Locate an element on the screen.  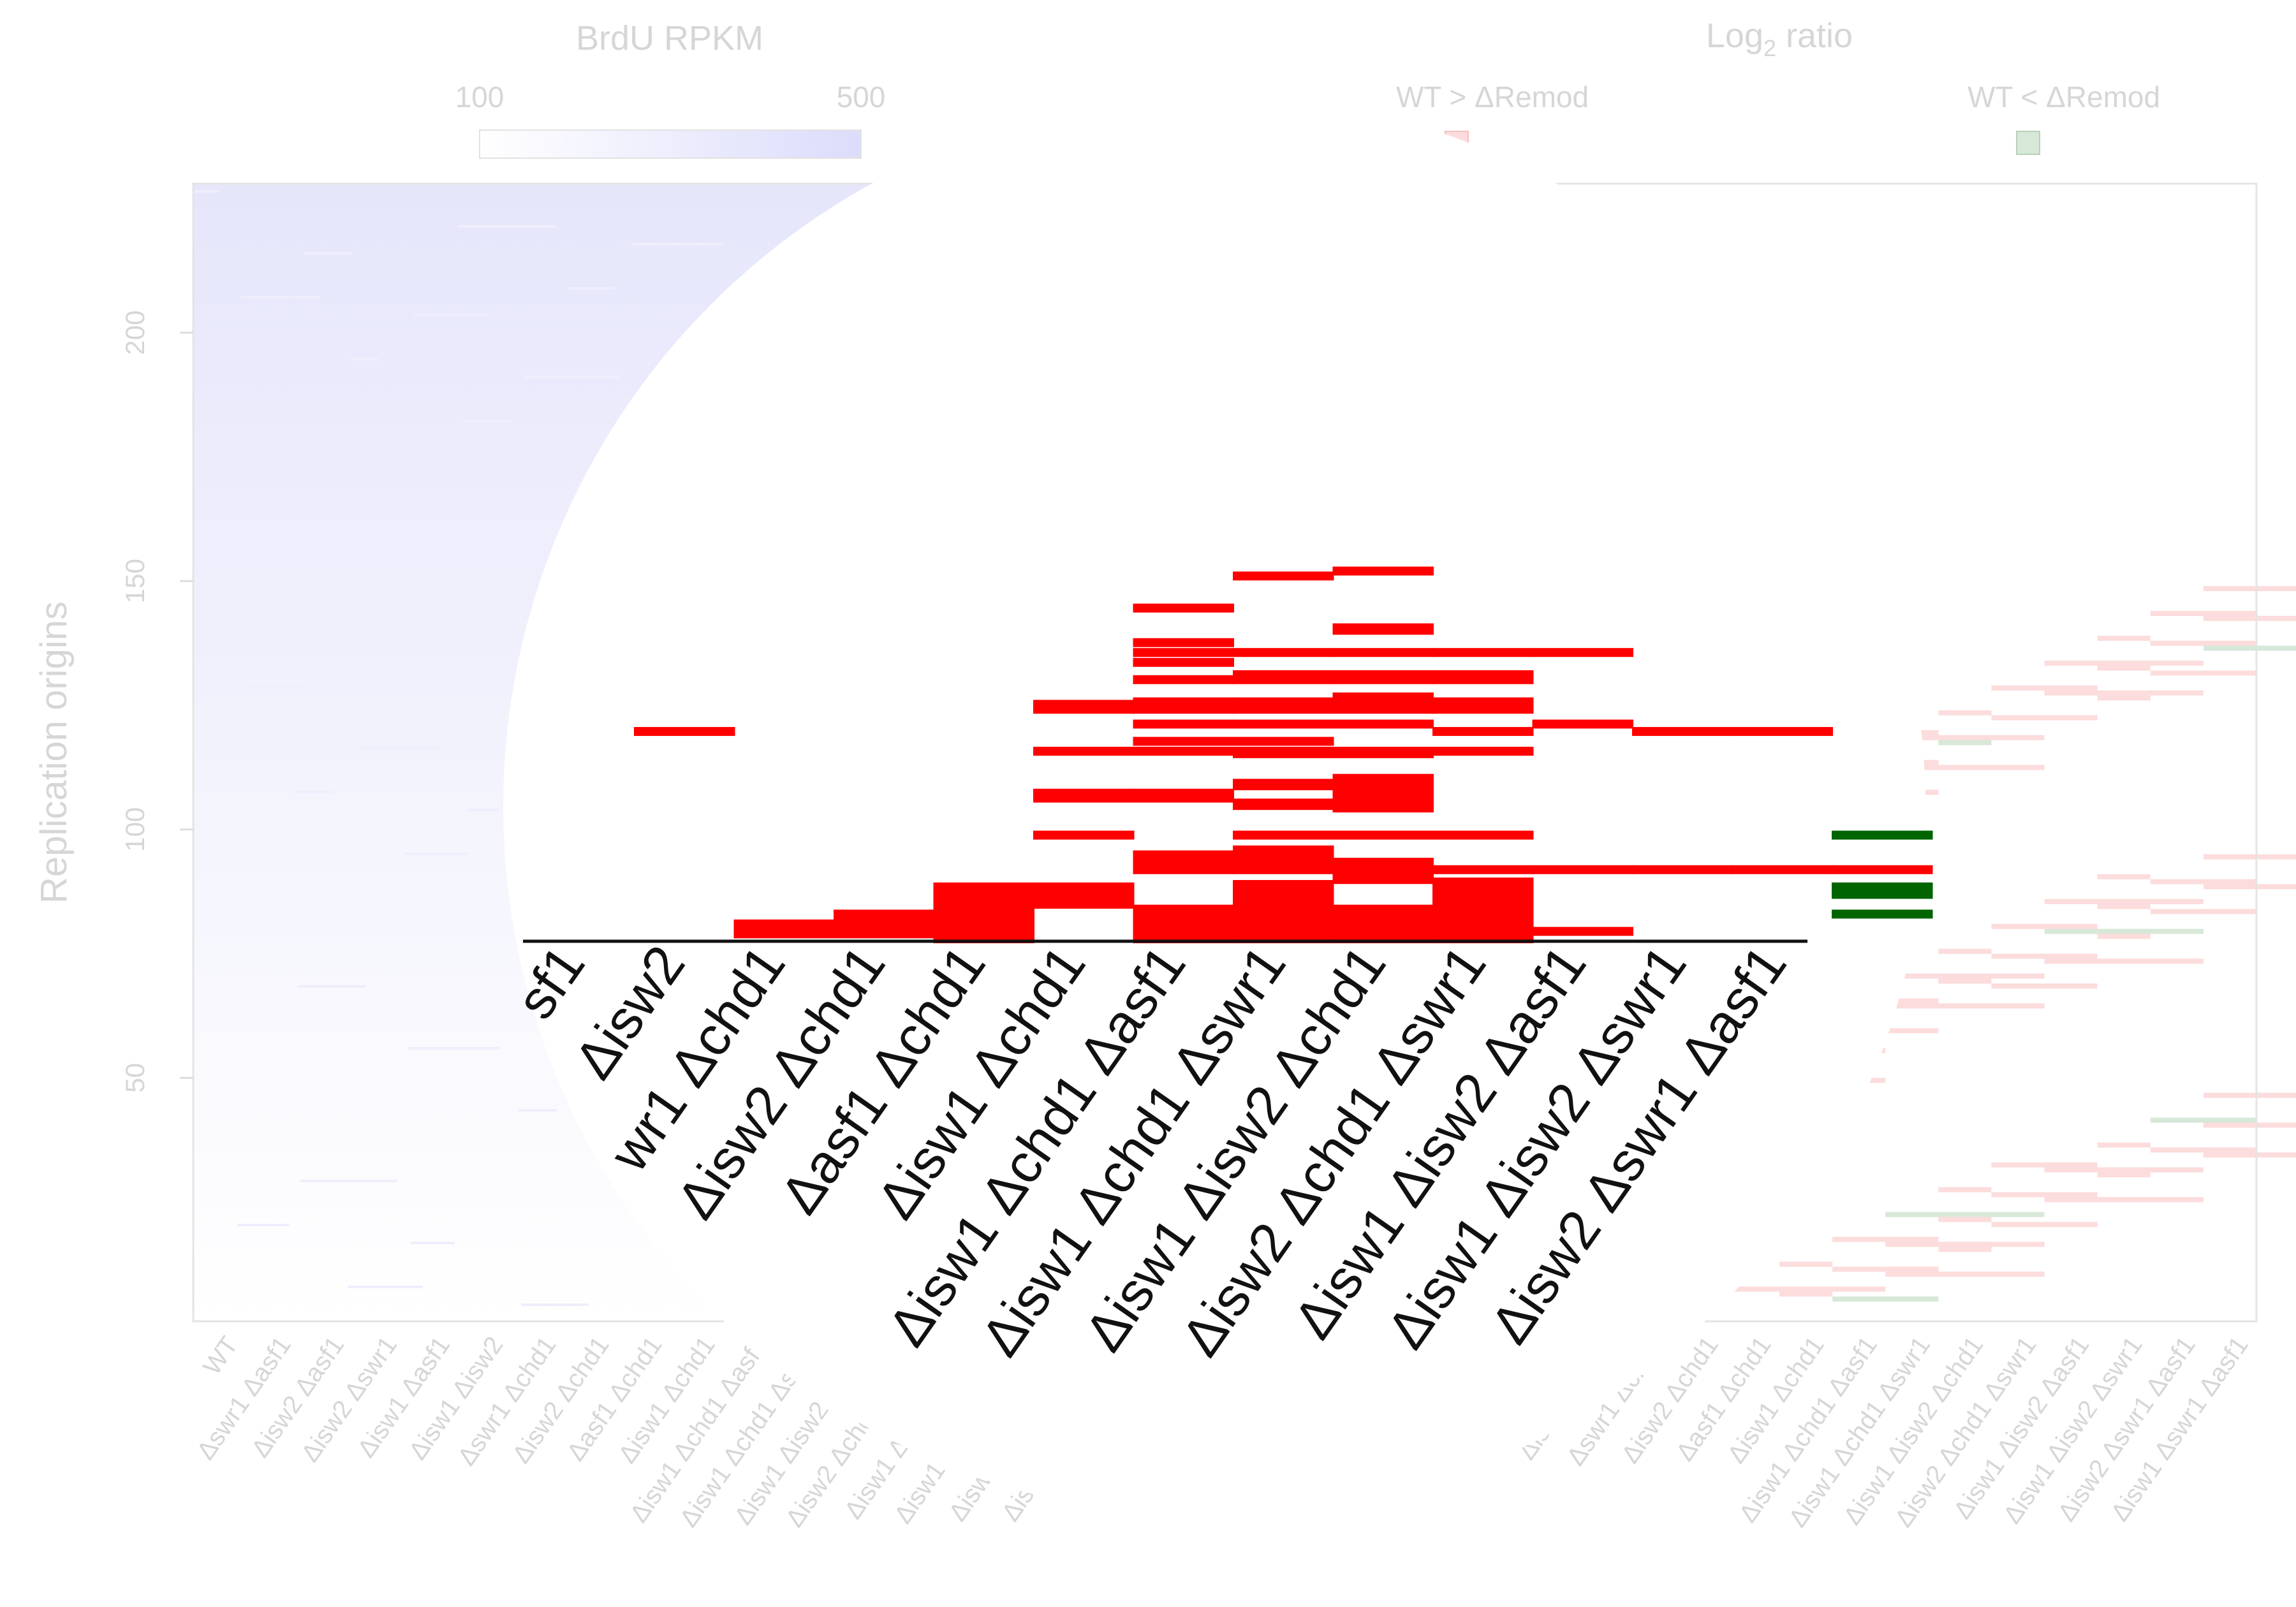
x-axis-label: WT is located at coordinates (221, 1356).